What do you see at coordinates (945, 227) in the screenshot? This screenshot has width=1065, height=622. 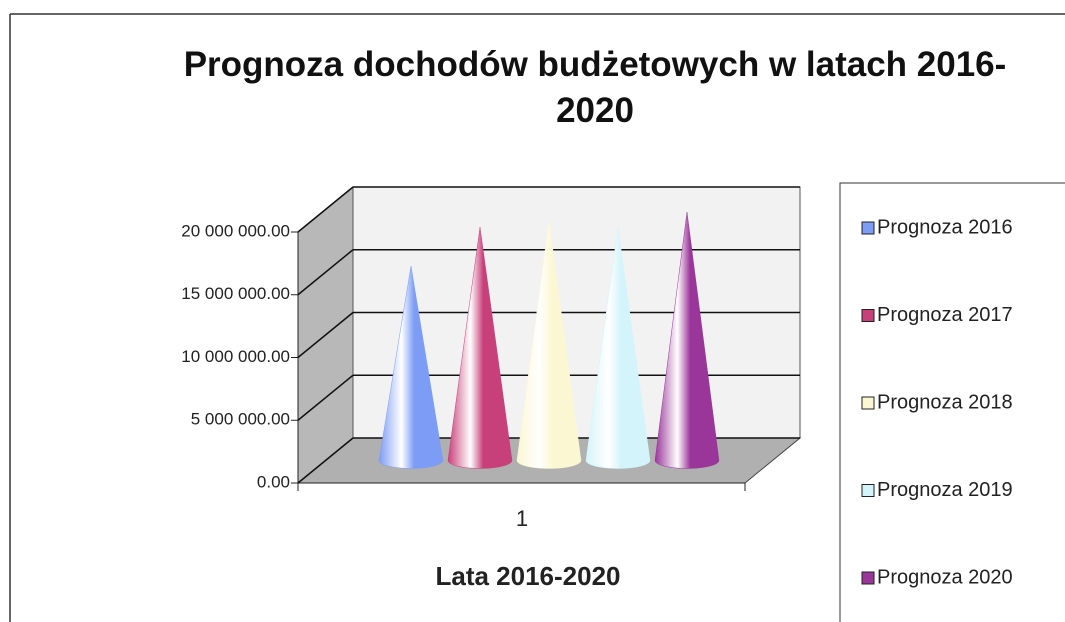 I see `legend-label: Prognoza 2016` at bounding box center [945, 227].